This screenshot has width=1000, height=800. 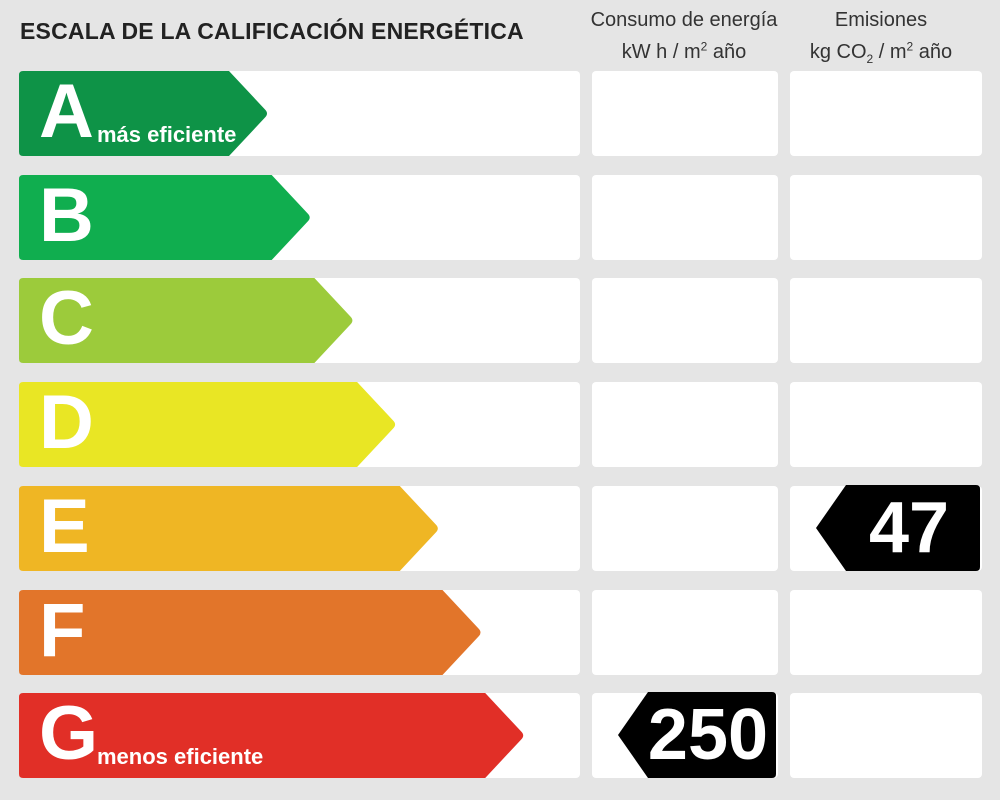 I want to click on energy-cell-b, so click(x=685, y=217).